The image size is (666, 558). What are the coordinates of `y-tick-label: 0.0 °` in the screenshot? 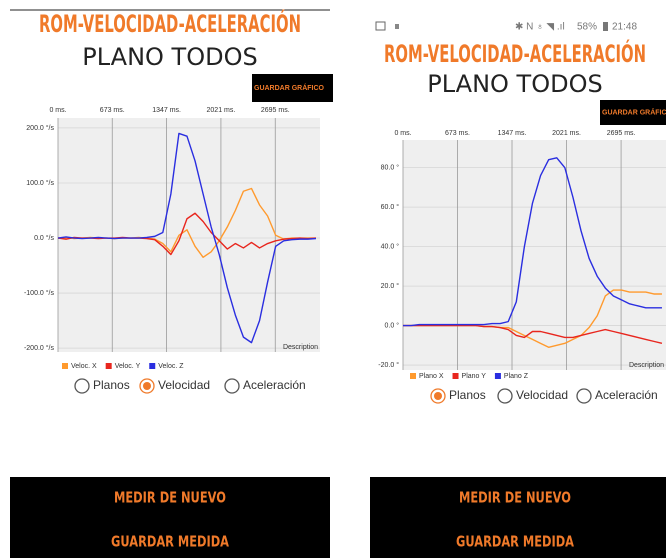 It's located at (392, 325).